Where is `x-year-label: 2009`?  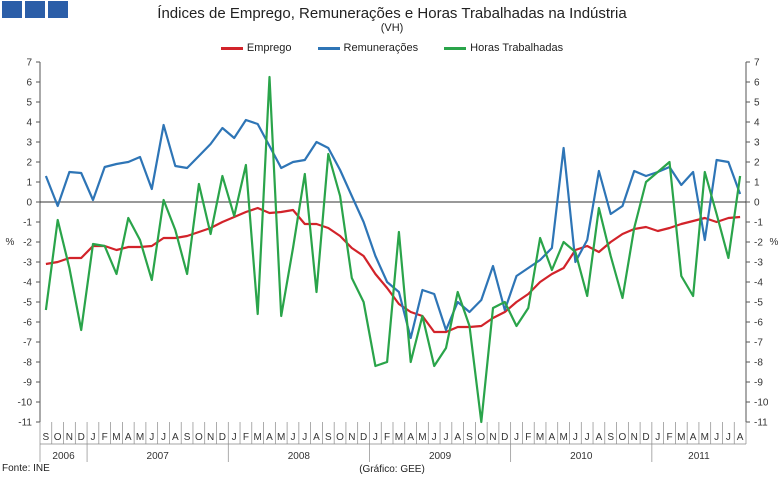 x-year-label: 2009 is located at coordinates (440, 456).